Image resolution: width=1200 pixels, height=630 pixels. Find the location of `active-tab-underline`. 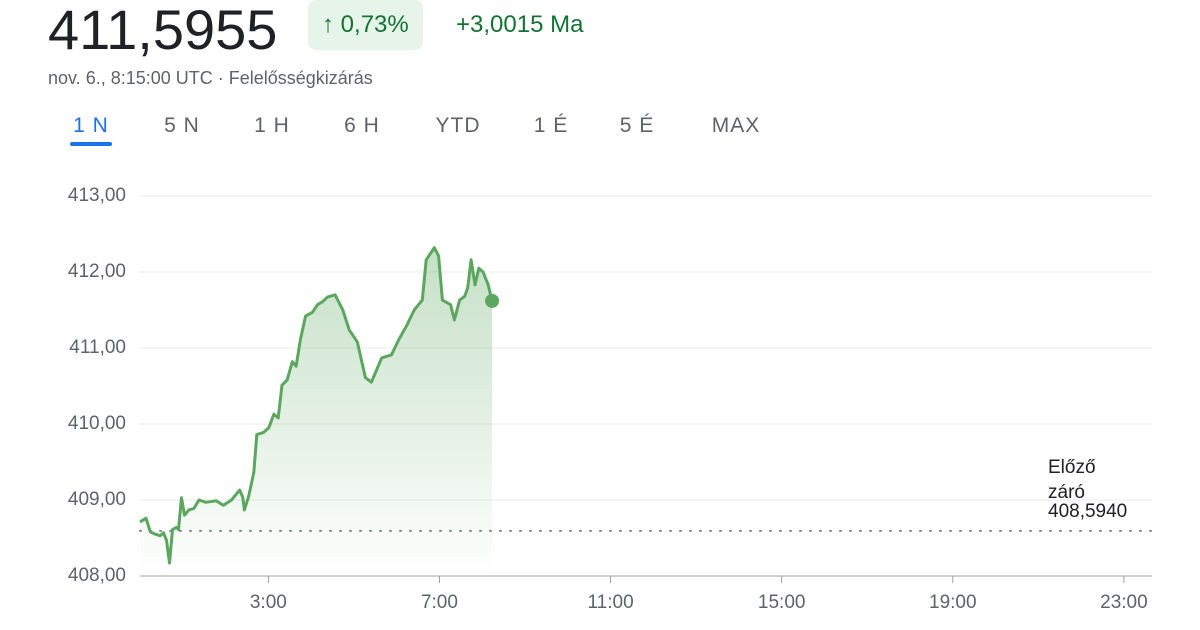

active-tab-underline is located at coordinates (91, 144).